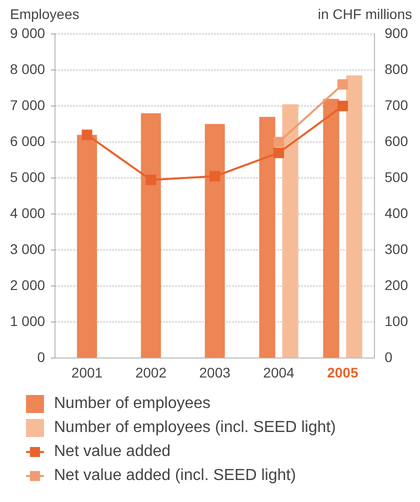  Describe the element at coordinates (28, 248) in the screenshot. I see `y-tick-label: 3 000` at that location.